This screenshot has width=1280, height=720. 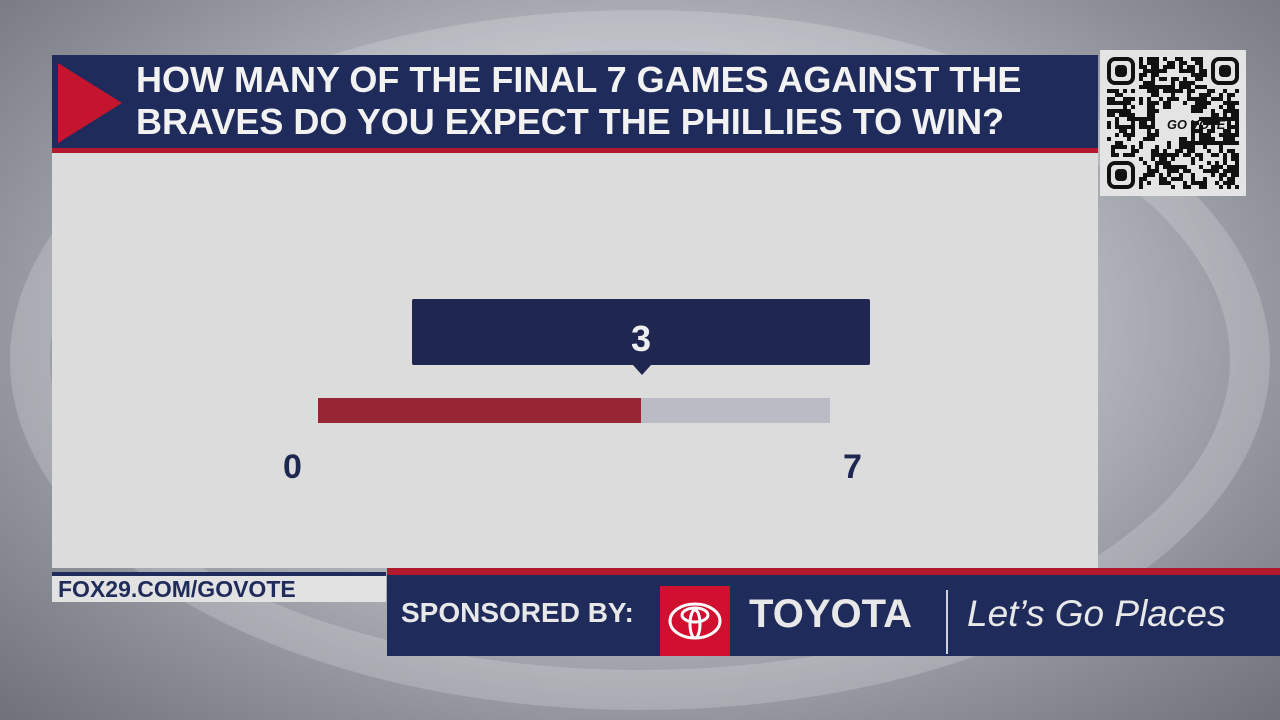 I want to click on tagline: Let’s Go Places, so click(x=1096, y=613).